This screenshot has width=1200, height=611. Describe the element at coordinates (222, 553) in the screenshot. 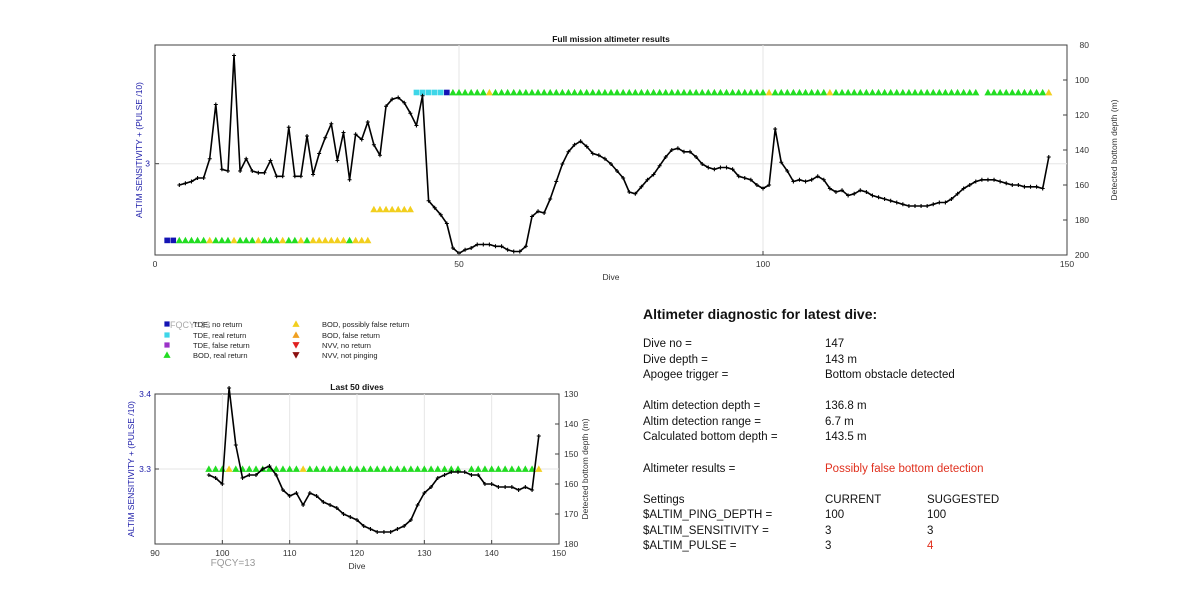

I see `x-tick-label: 100` at that location.